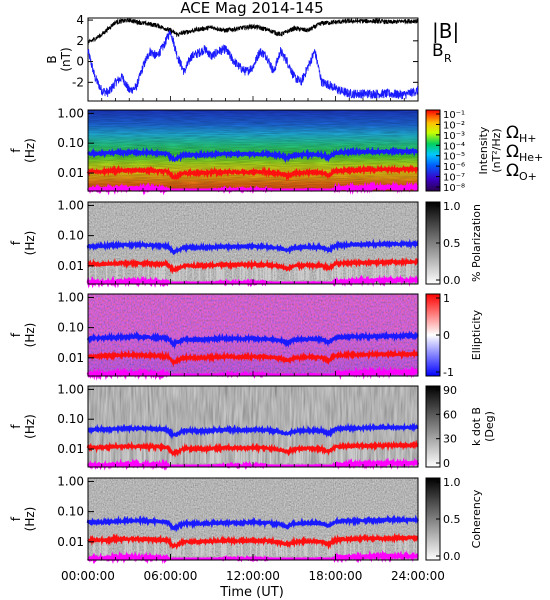  What do you see at coordinates (253, 576) in the screenshot?
I see `x-tick-label: 12:00:00` at bounding box center [253, 576].